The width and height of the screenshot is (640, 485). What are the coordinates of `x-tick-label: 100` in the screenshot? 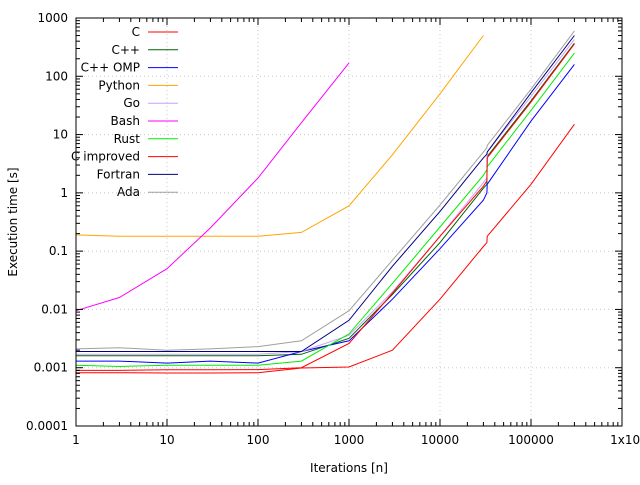 It's located at (258, 440).